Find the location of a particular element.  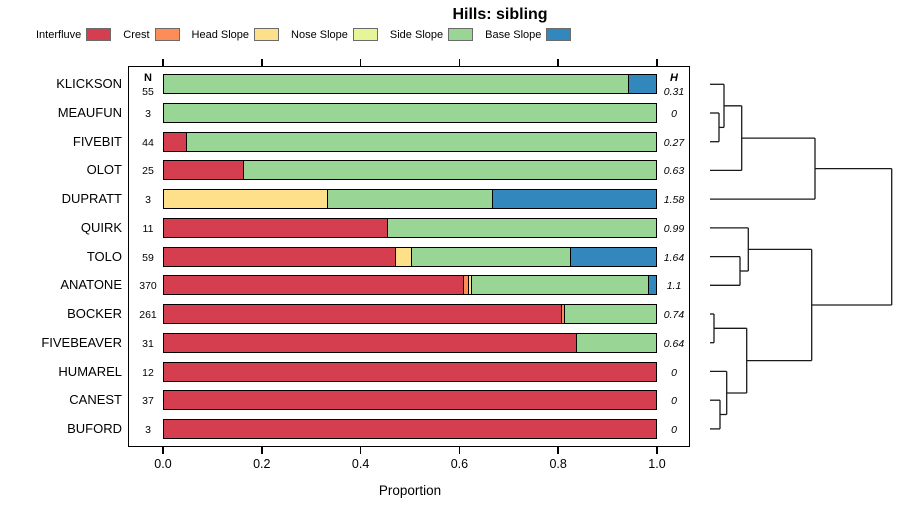

n-column-header: N is located at coordinates (148, 78).